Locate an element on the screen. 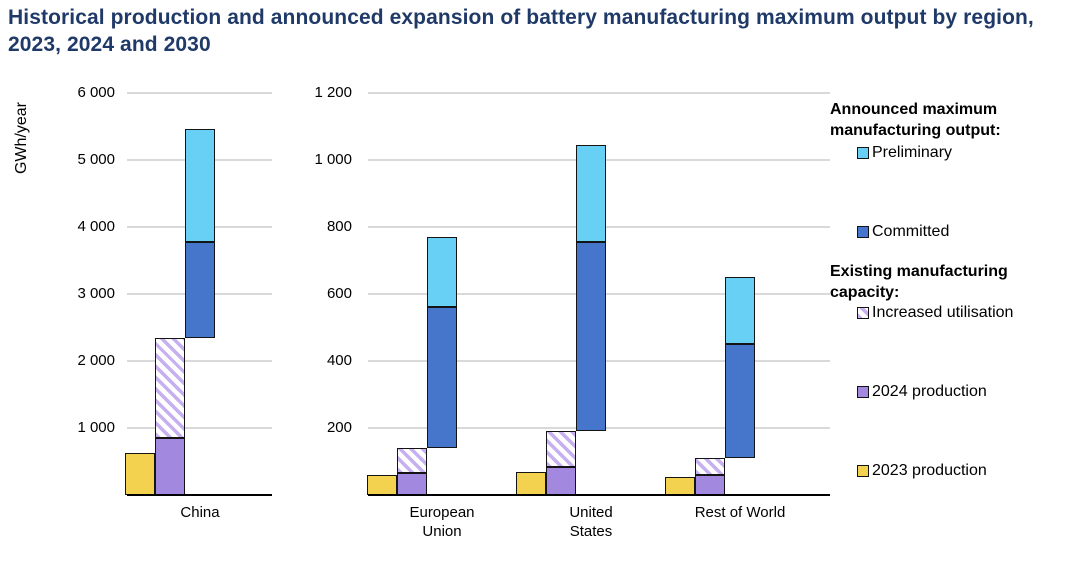 The image size is (1080, 561). legend-label-increased-utilisation: Increased utilisation is located at coordinates (943, 312).